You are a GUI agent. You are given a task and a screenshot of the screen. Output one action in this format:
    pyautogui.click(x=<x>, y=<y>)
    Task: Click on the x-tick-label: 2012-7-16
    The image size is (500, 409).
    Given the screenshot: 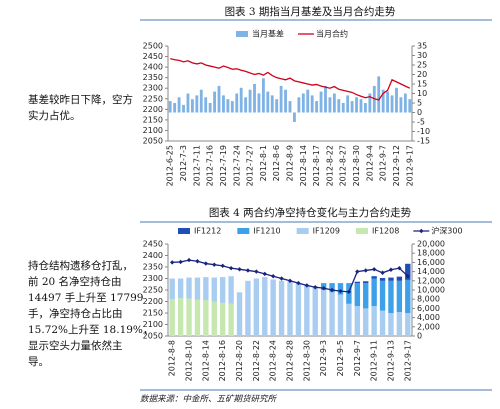 What is the action you would take?
    pyautogui.click(x=210, y=165)
    